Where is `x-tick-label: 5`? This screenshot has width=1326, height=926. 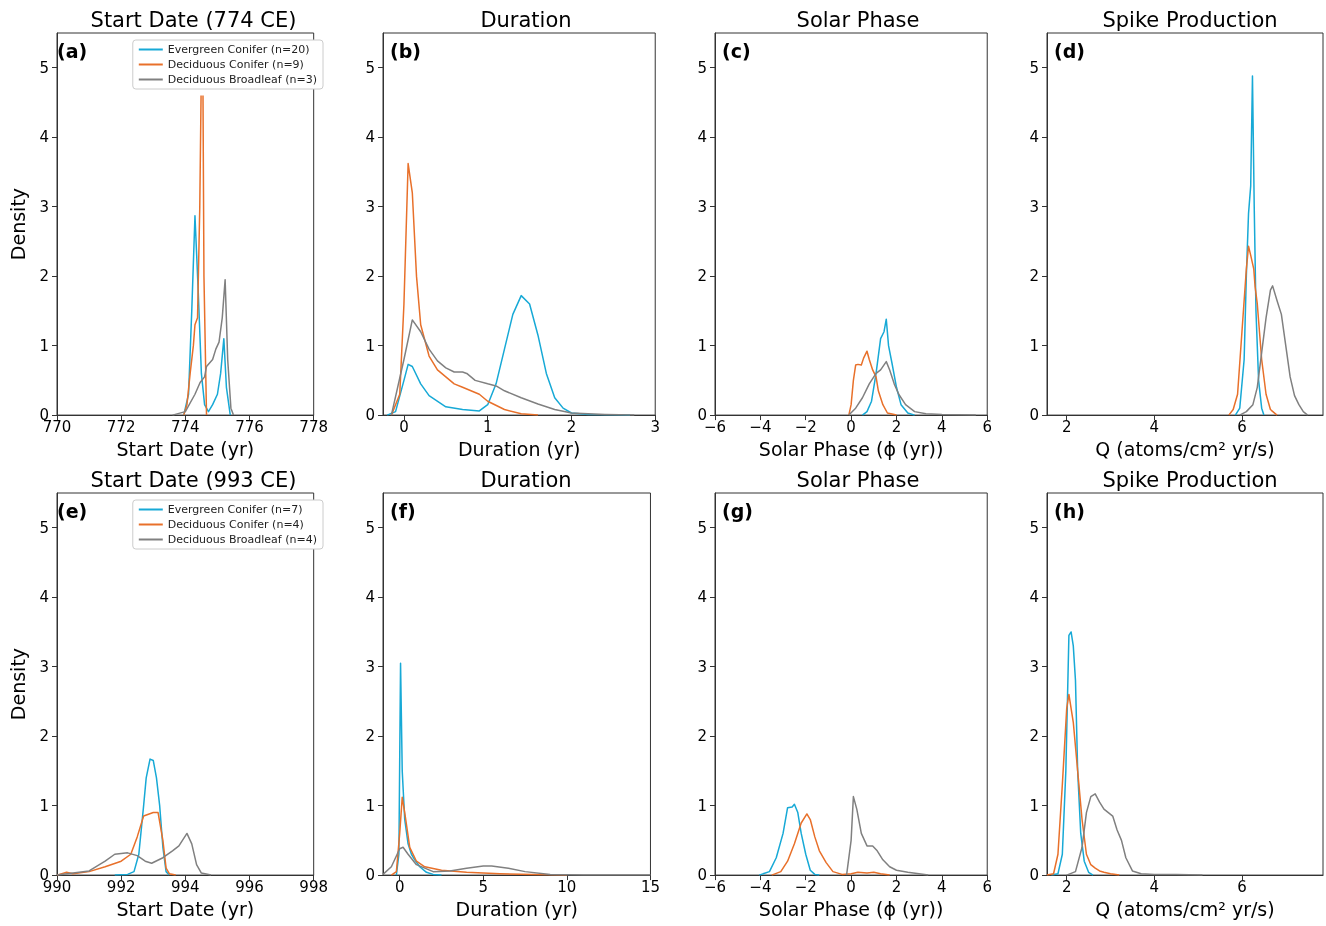
x-tick-label: 5 is located at coordinates (483, 886).